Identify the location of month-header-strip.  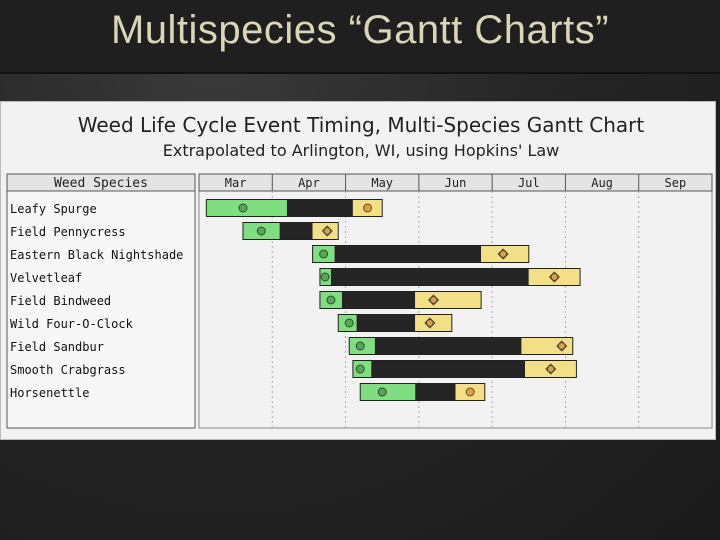
(455, 182).